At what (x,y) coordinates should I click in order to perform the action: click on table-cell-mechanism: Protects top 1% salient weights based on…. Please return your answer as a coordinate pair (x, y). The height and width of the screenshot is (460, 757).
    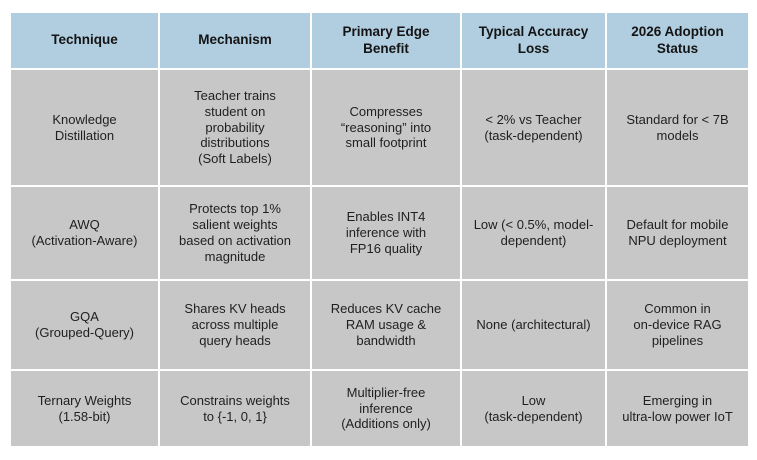
    Looking at the image, I should click on (235, 233).